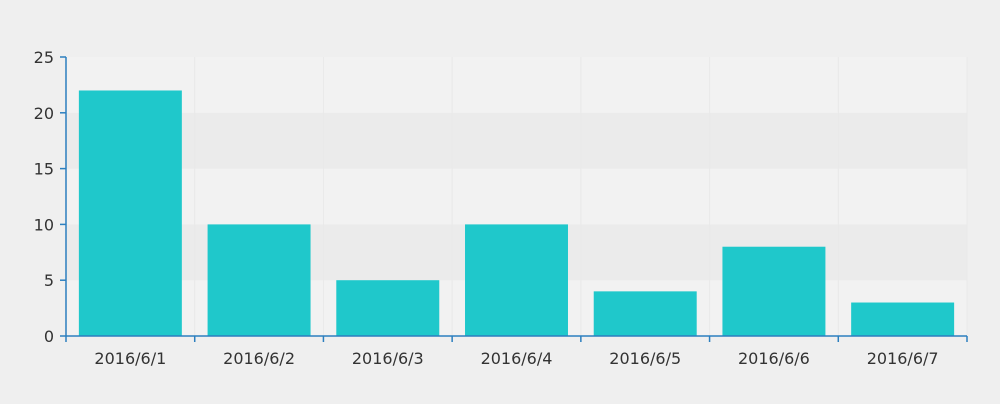  Describe the element at coordinates (645, 358) in the screenshot. I see `x-axis-tick-label: 2016/6/5` at that location.